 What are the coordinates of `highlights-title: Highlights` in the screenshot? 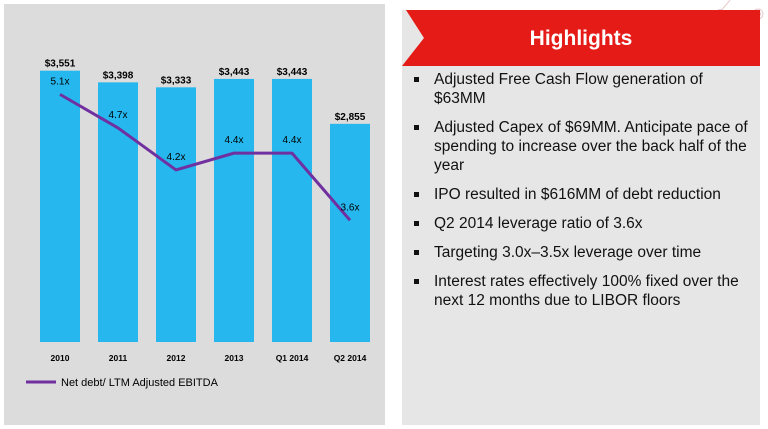 It's located at (581, 38).